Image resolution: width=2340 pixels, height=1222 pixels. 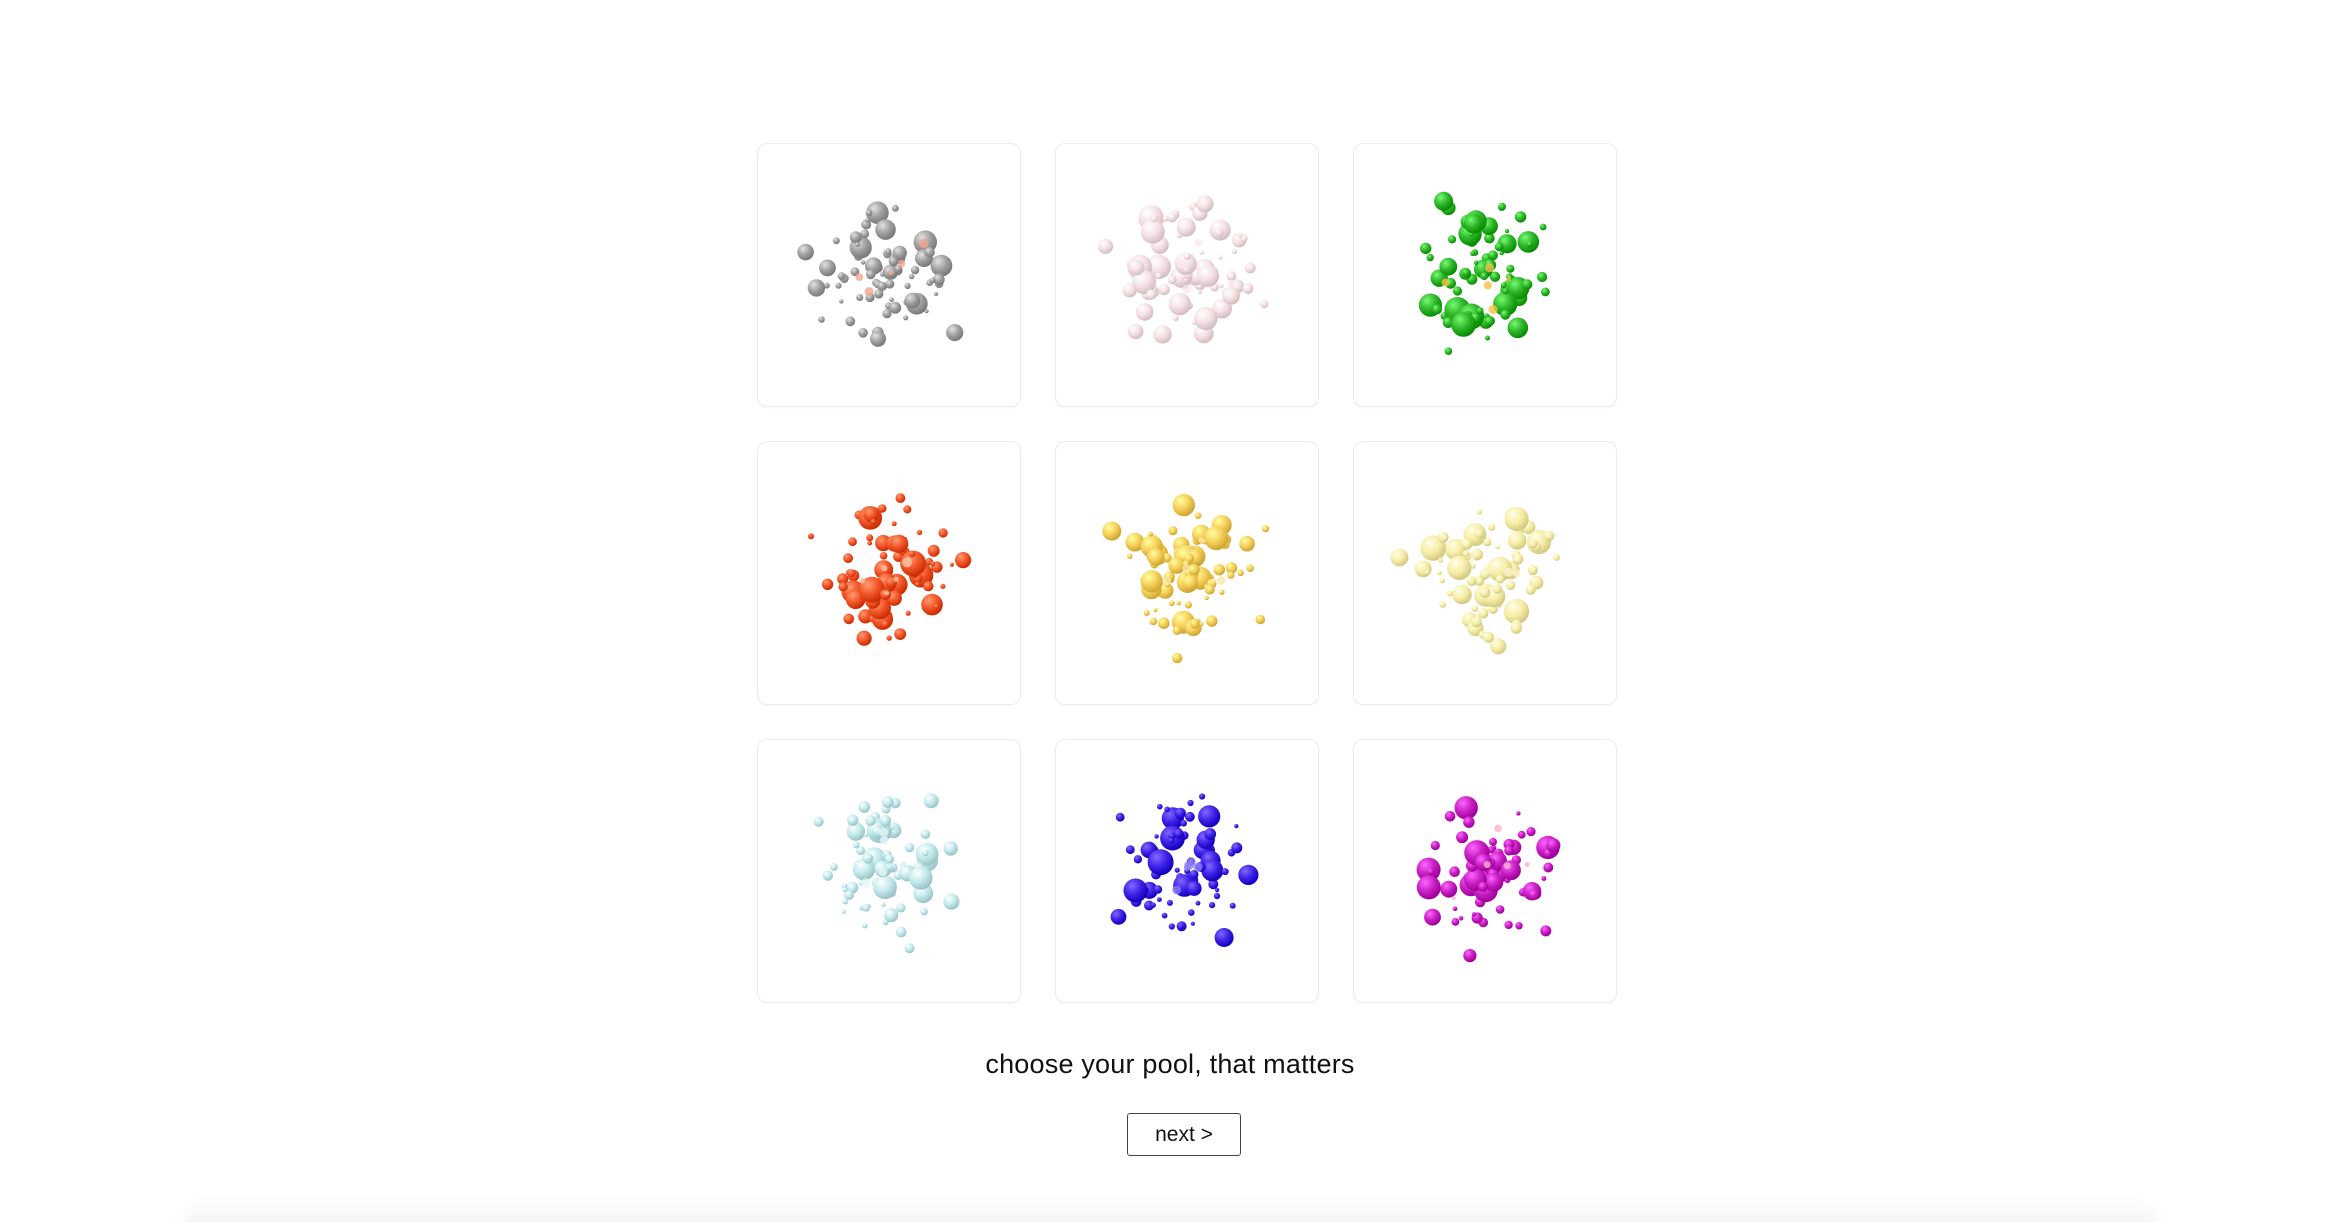 I want to click on instruction-caption: choose your pool, that matters, so click(x=1170, y=1064).